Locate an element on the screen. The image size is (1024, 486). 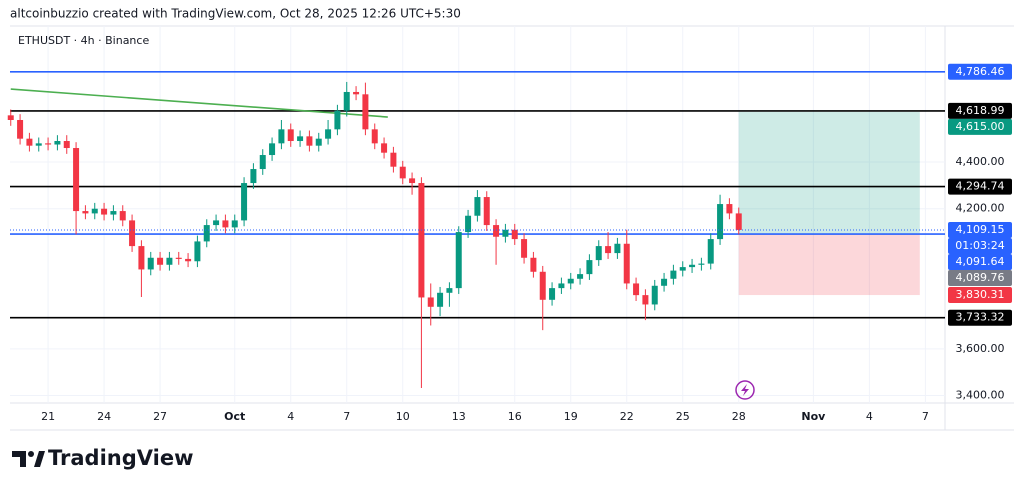
x-tick-label: 13 is located at coordinates (459, 416).